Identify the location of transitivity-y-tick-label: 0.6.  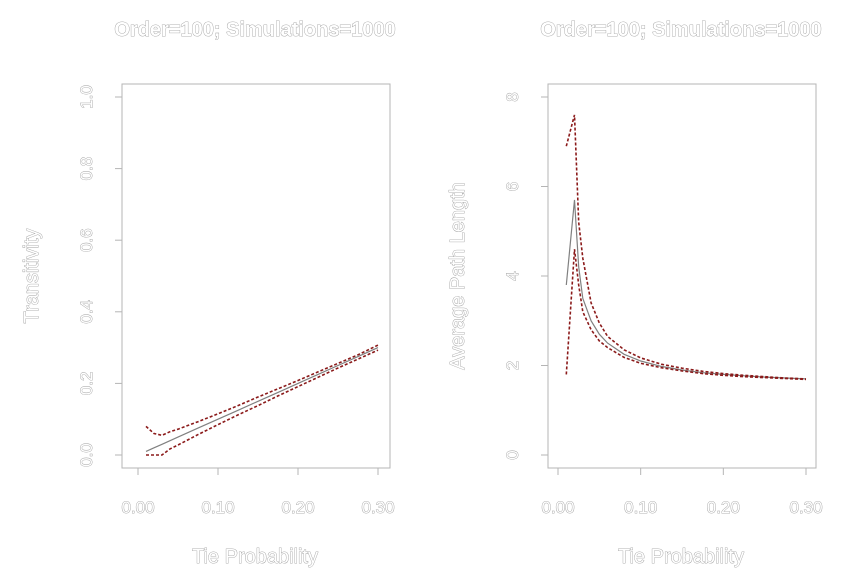
(86, 240).